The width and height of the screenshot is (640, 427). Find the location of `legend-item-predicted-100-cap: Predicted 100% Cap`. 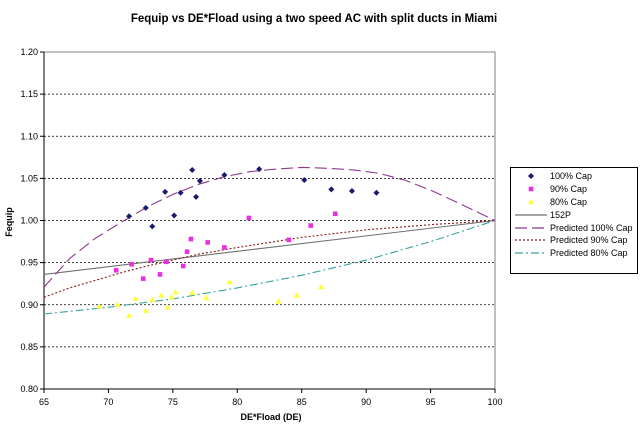

legend-item-predicted-100-cap: Predicted 100% Cap is located at coordinates (575, 227).